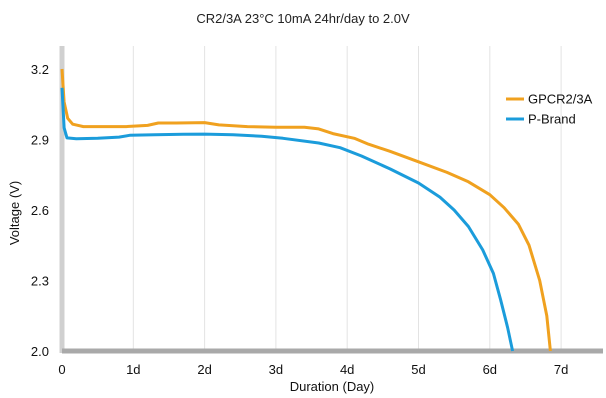 The image size is (606, 398). I want to click on x-tick-label: 7d, so click(561, 369).